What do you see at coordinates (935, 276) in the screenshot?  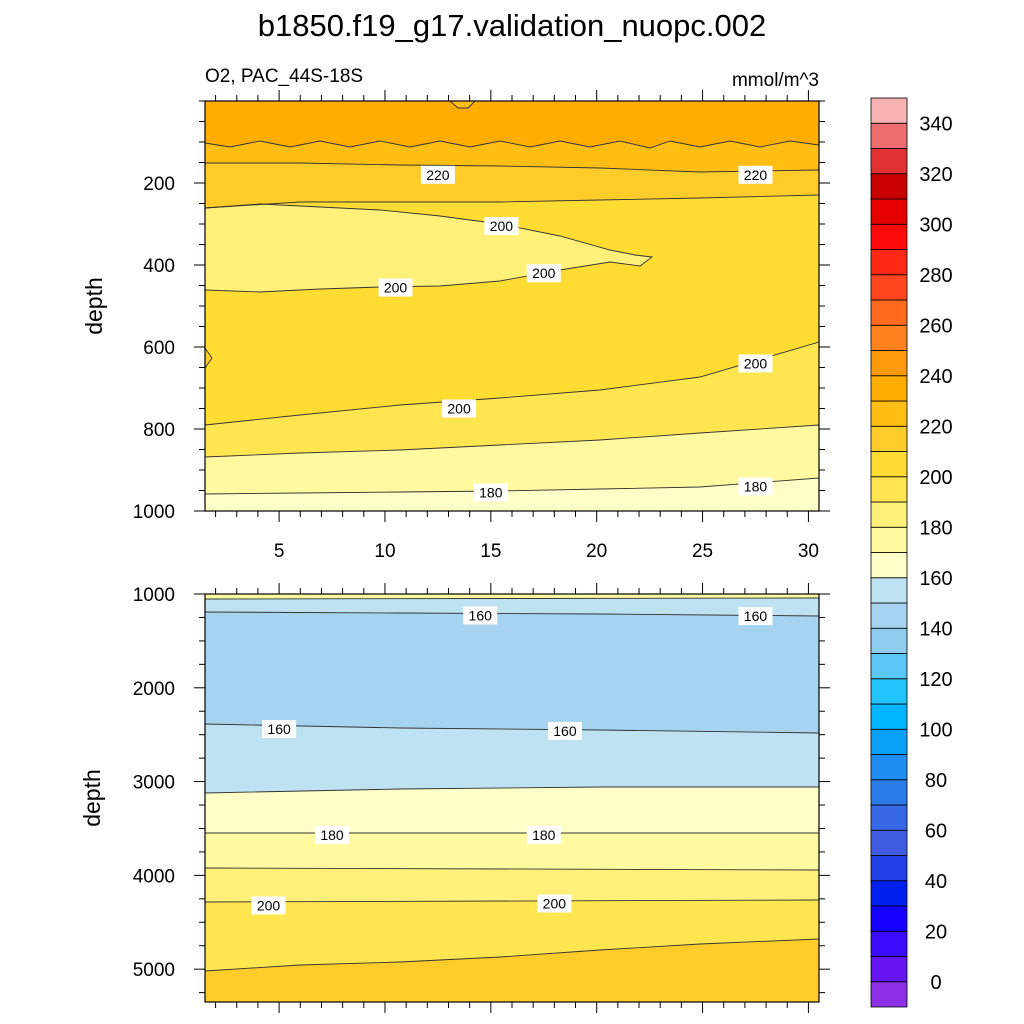 I see `colorbar-label: 280` at bounding box center [935, 276].